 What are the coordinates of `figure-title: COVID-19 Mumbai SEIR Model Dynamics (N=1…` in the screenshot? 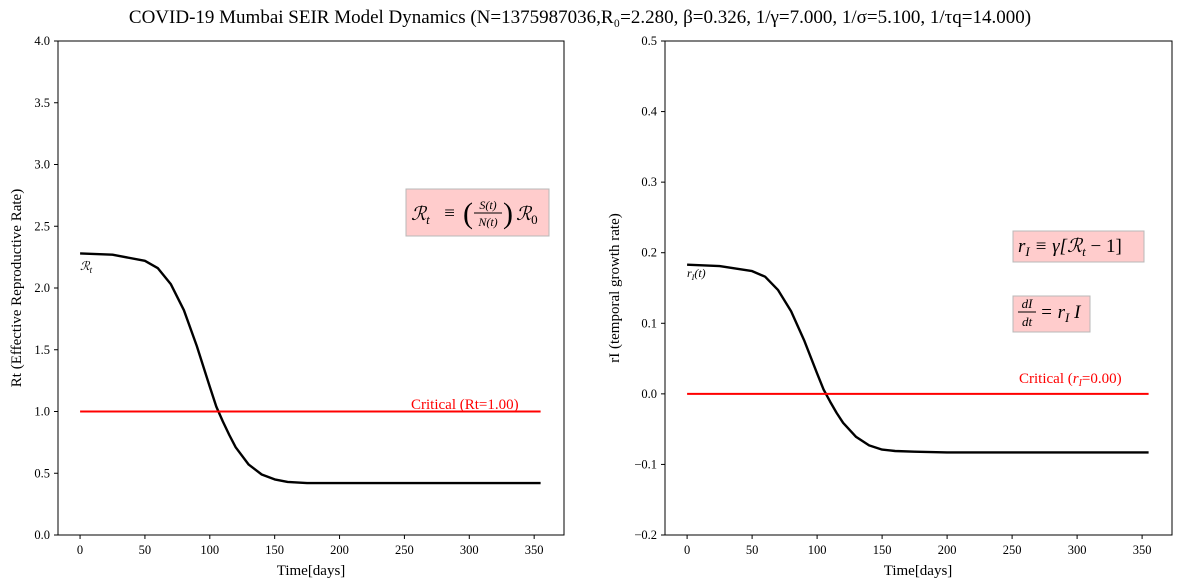 It's located at (580, 17).